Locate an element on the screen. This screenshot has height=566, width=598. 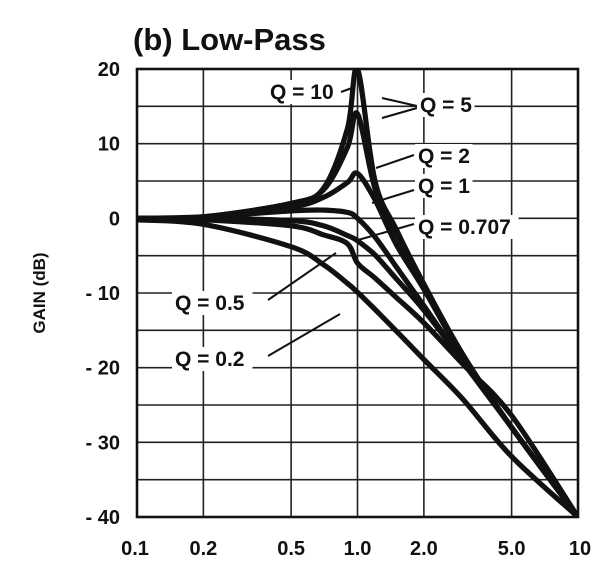
x-tick-label: 10 is located at coordinates (580, 549).